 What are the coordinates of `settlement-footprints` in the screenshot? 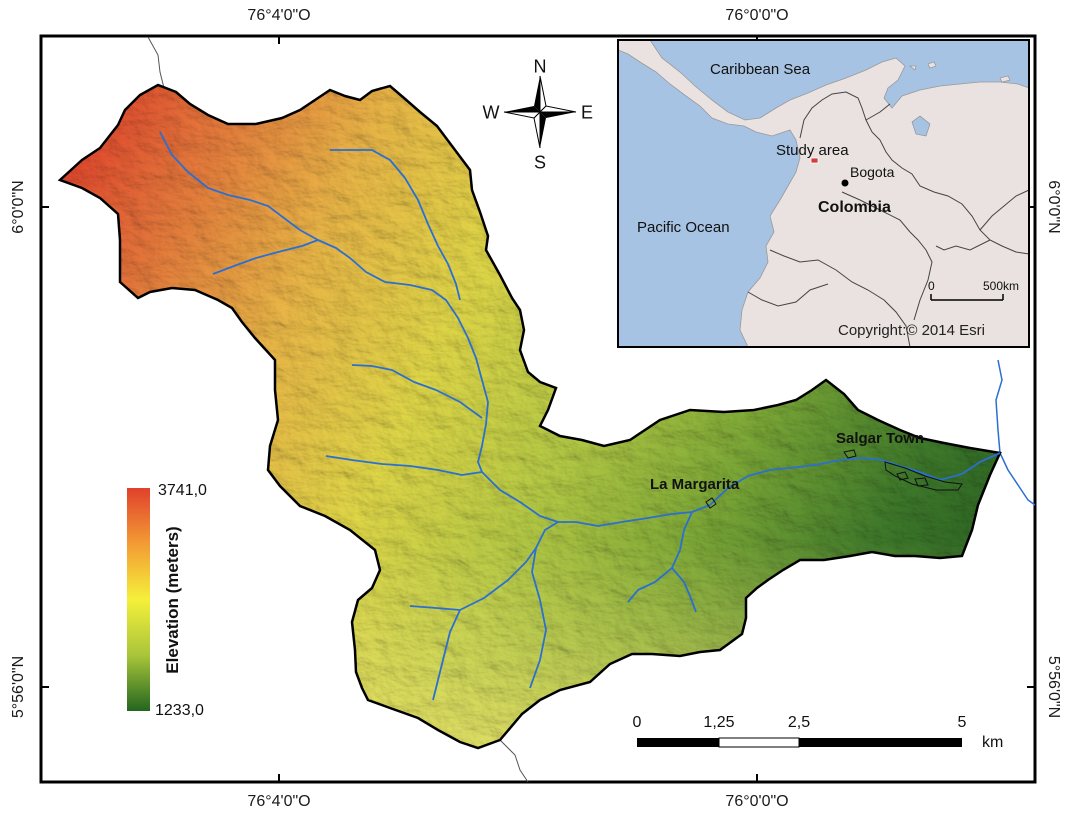 It's located at (834, 479).